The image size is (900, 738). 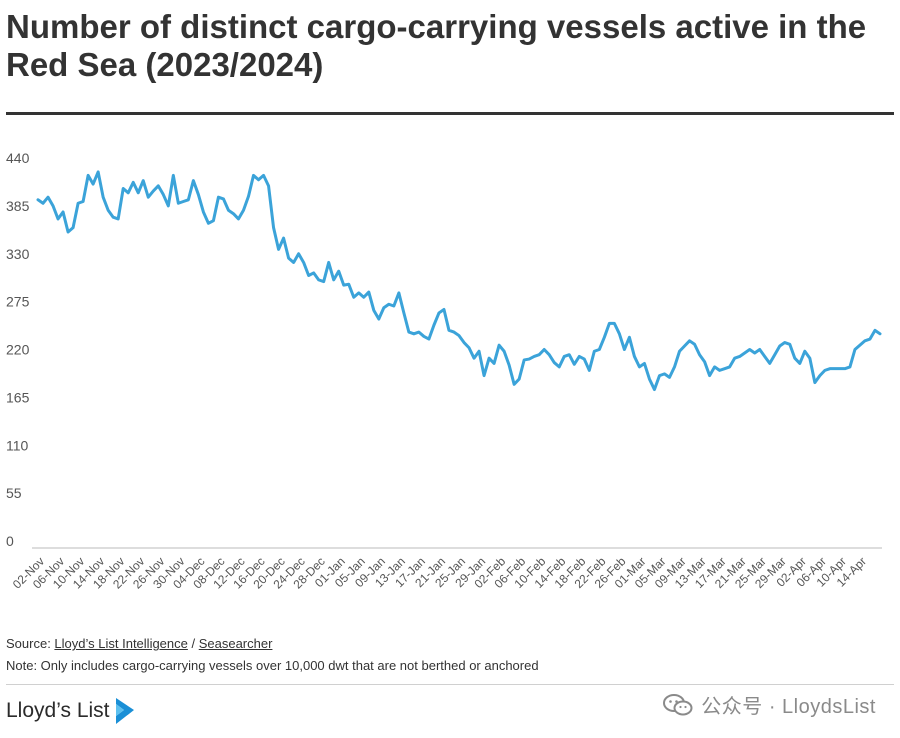 I want to click on y-tick-label: 440, so click(x=18, y=158).